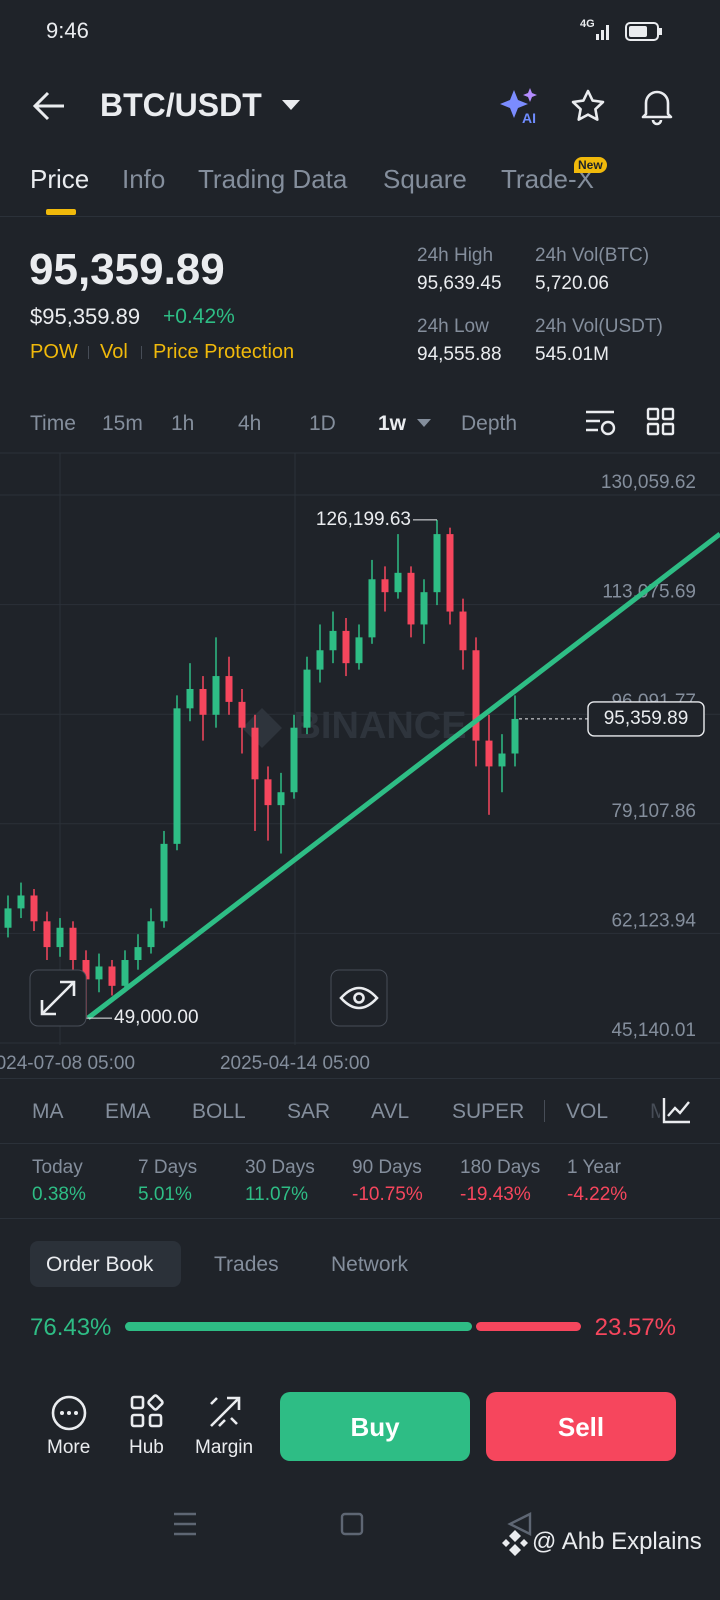 The image size is (720, 1600). I want to click on book-tab: Trades, so click(246, 1264).